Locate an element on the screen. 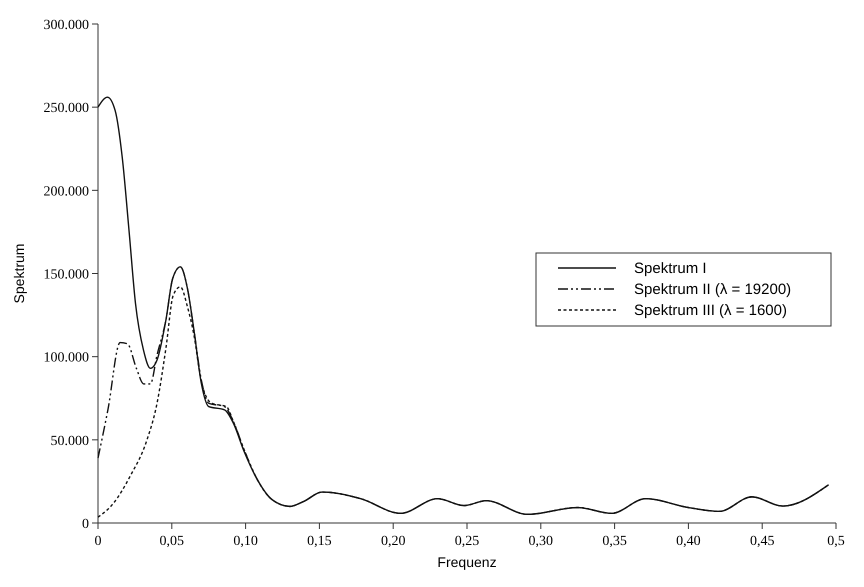 The width and height of the screenshot is (864, 587). x-tick-label: 0,05 is located at coordinates (172, 541).